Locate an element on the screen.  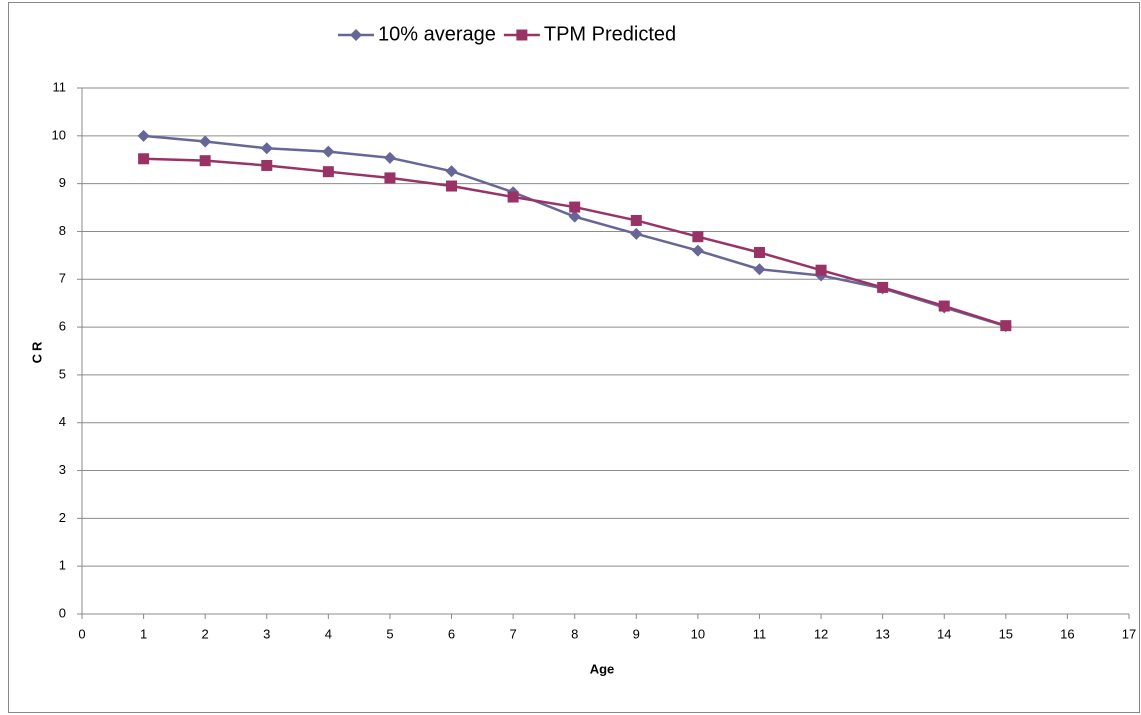
x-tick-label: 12 is located at coordinates (821, 633).